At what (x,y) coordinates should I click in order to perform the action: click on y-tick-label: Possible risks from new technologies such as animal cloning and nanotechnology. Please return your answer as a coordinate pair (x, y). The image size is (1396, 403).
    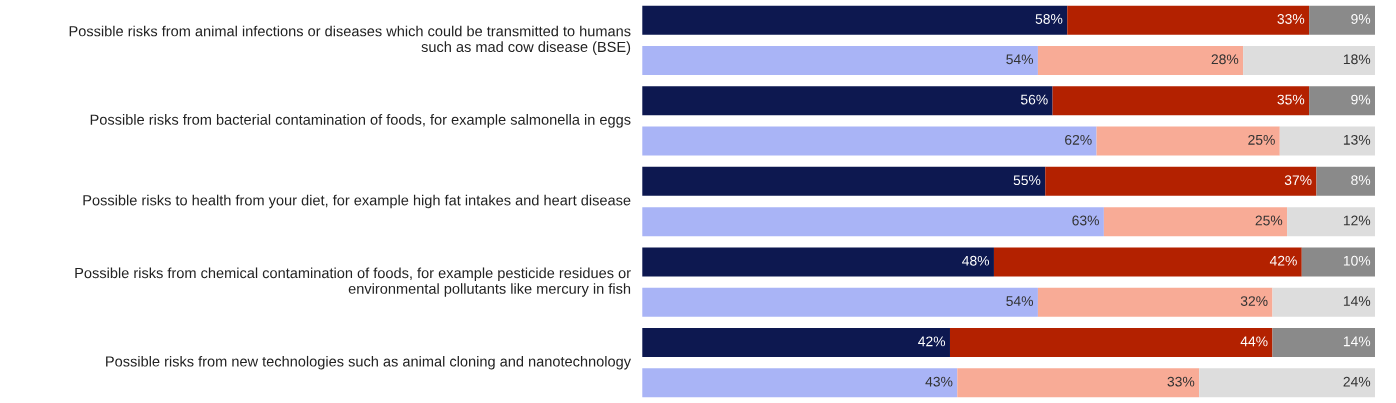
    Looking at the image, I should click on (368, 362).